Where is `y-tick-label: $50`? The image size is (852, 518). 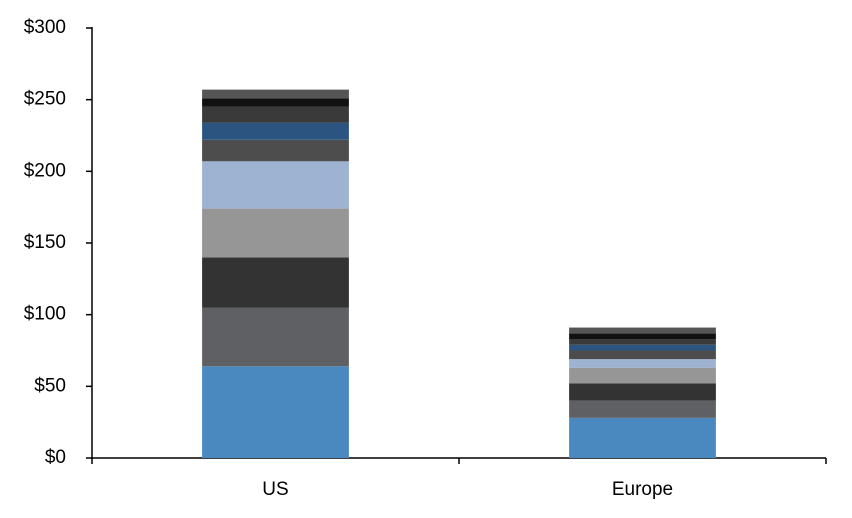
y-tick-label: $50 is located at coordinates (50, 385).